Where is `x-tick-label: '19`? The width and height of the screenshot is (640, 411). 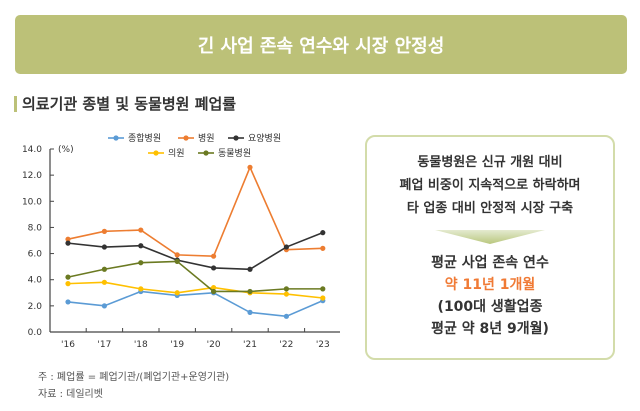 x-tick-label: '19 is located at coordinates (177, 345).